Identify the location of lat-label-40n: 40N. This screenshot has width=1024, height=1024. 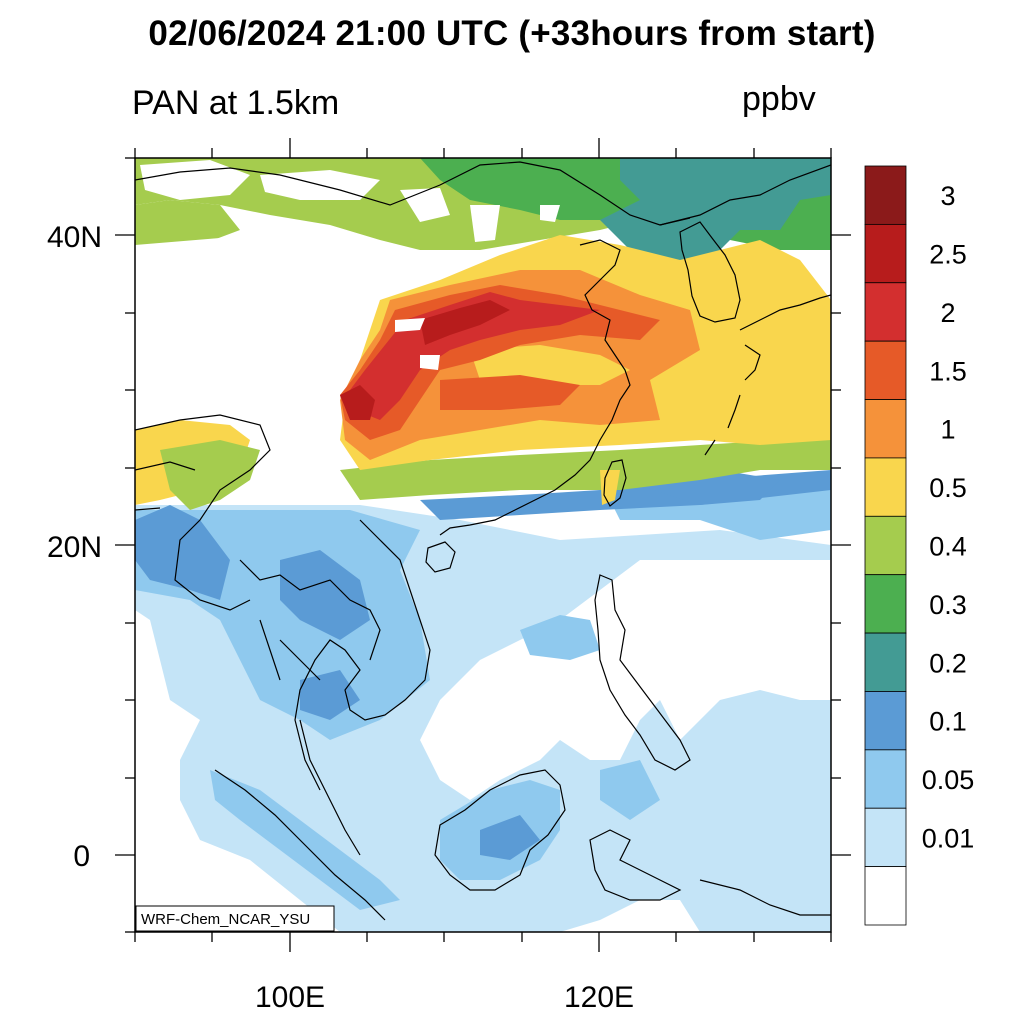
(74, 237).